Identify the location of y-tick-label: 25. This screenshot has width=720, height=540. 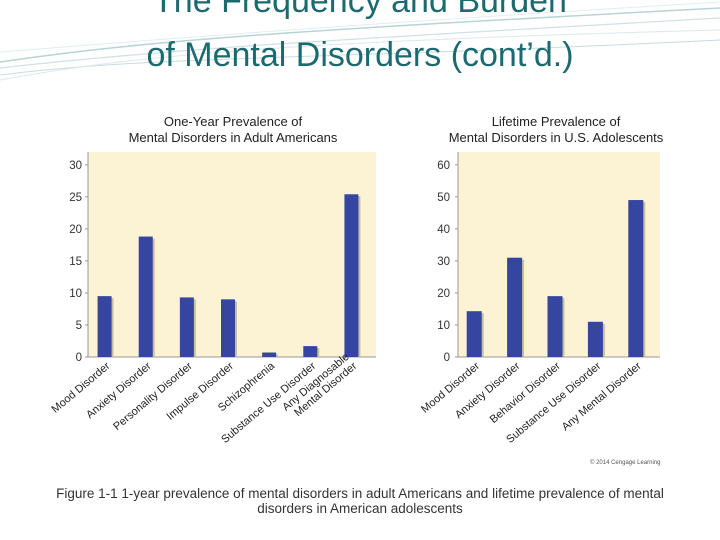
(75, 198).